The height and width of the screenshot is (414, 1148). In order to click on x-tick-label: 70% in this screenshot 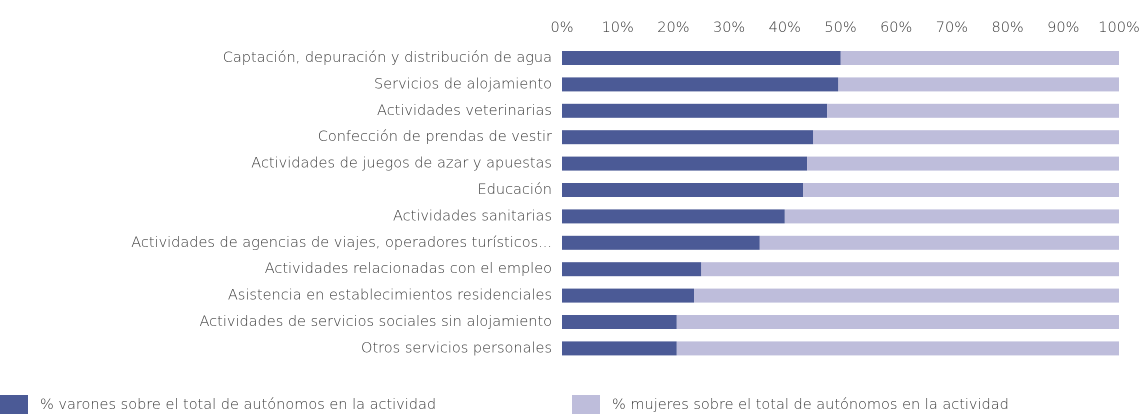, I will do `click(952, 28)`.